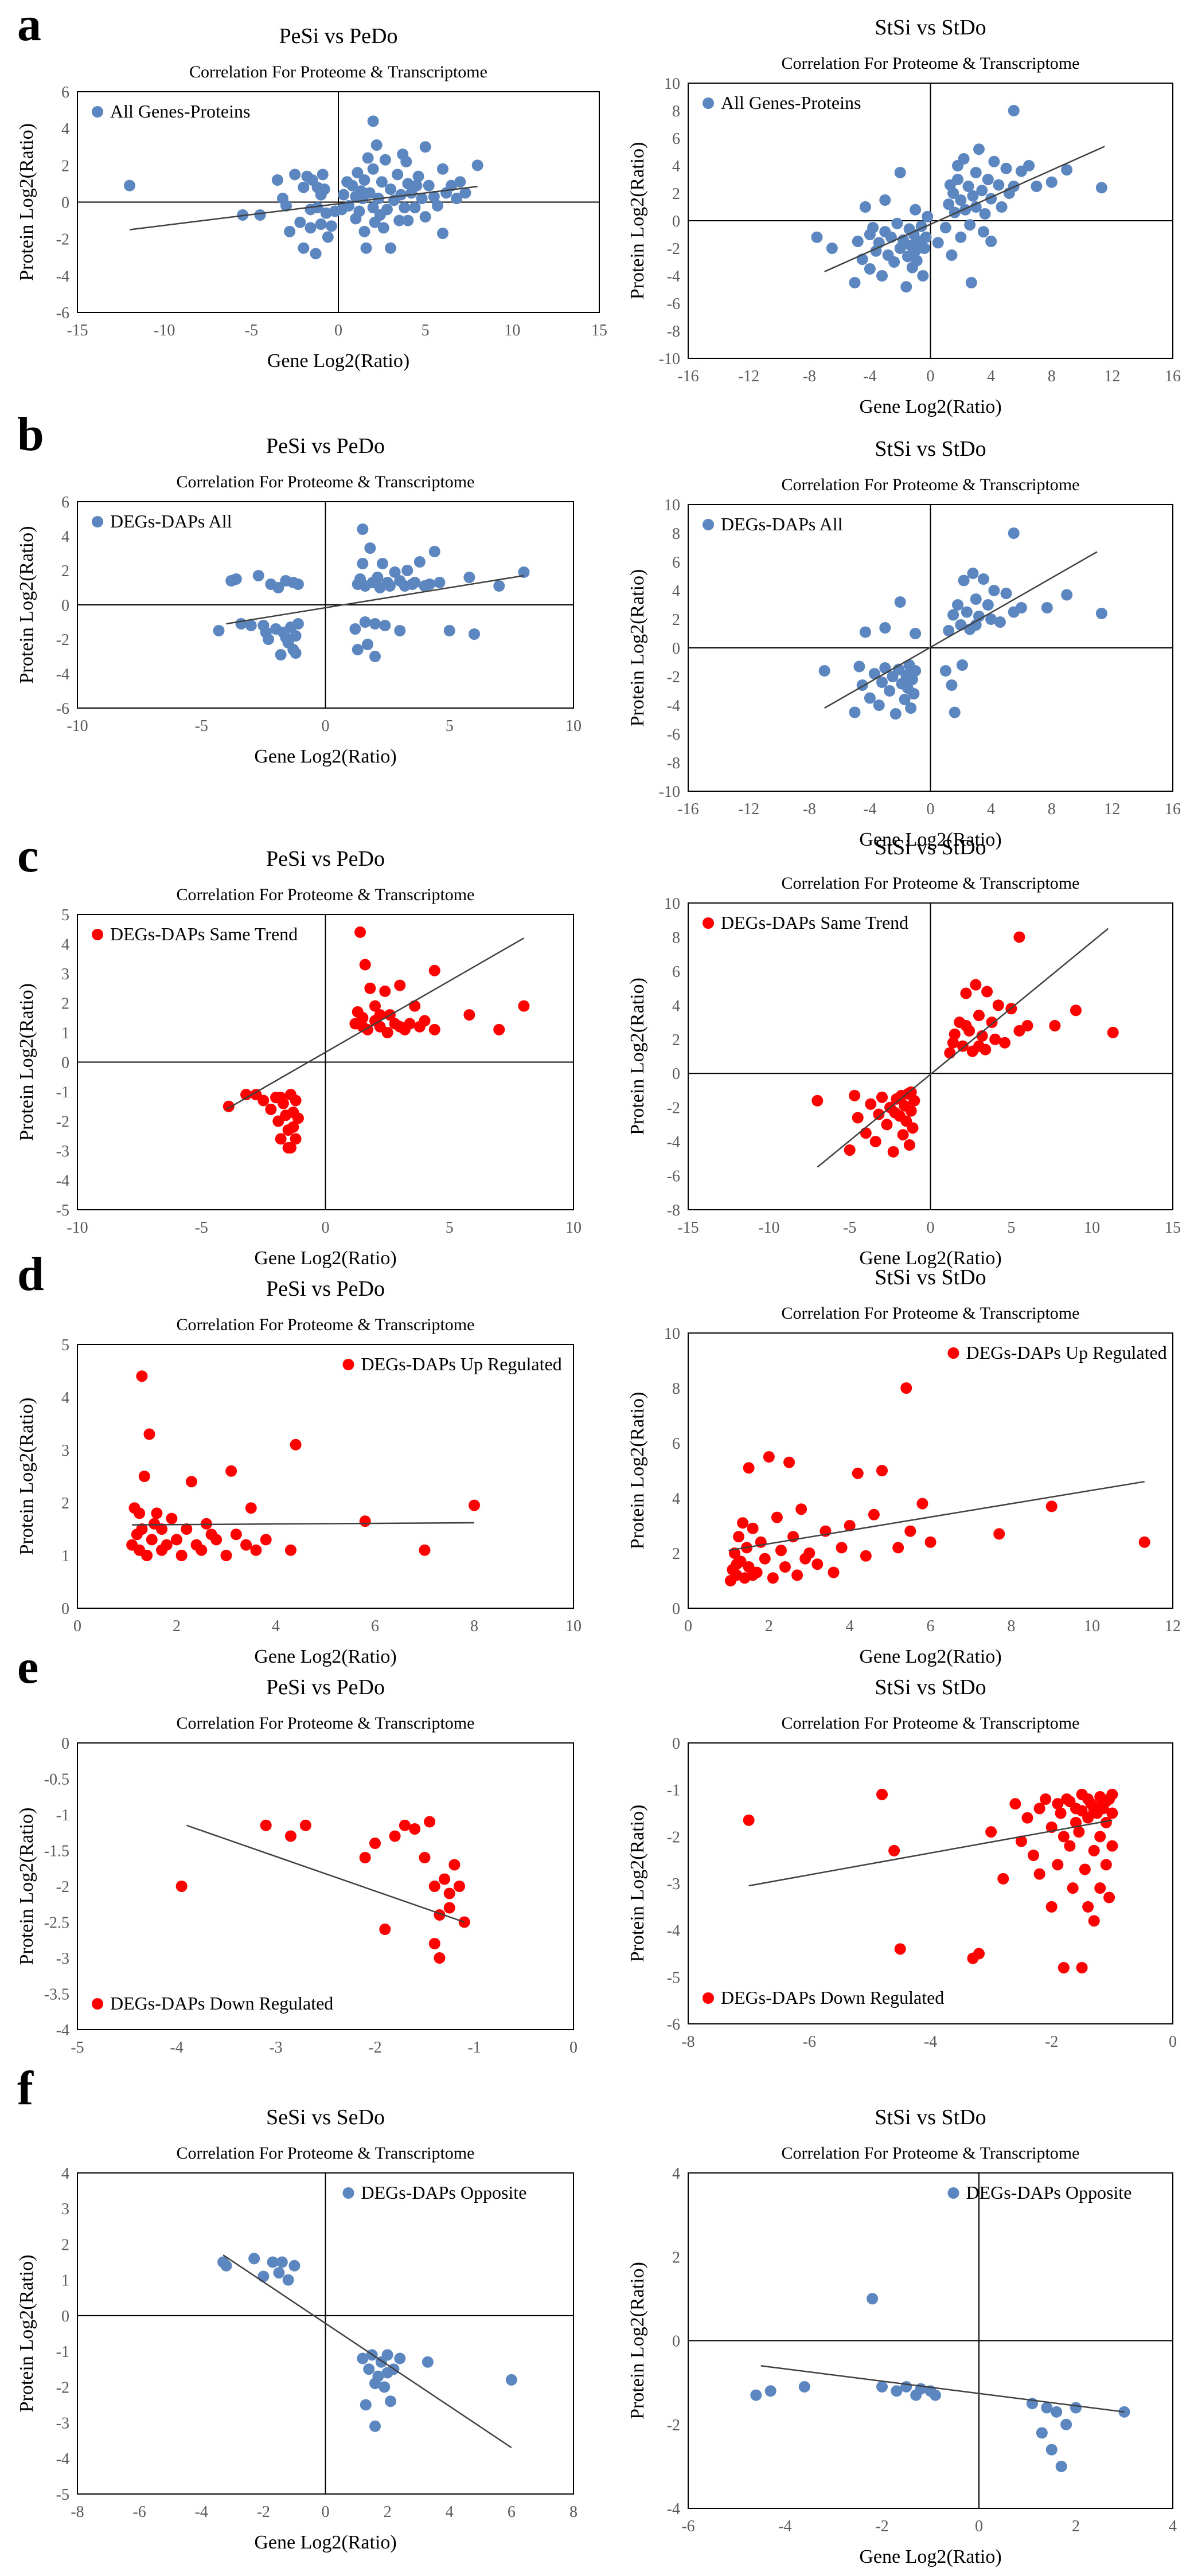 The image size is (1194, 2576). Describe the element at coordinates (930, 847) in the screenshot. I see `chart-title: StSi vs StDo` at that location.